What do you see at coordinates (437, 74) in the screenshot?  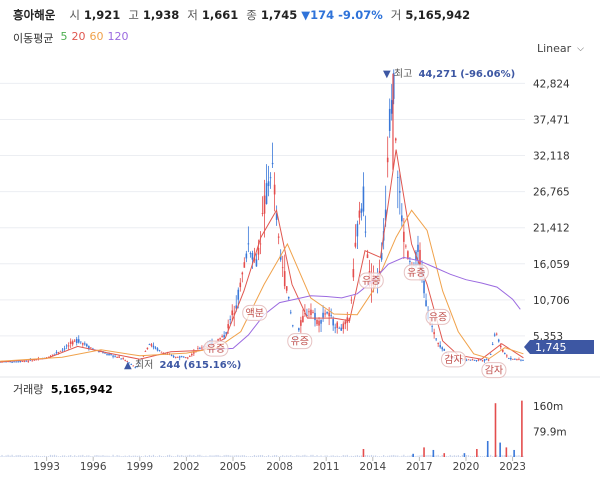 I see `max-marker-value: 44,271` at bounding box center [437, 74].